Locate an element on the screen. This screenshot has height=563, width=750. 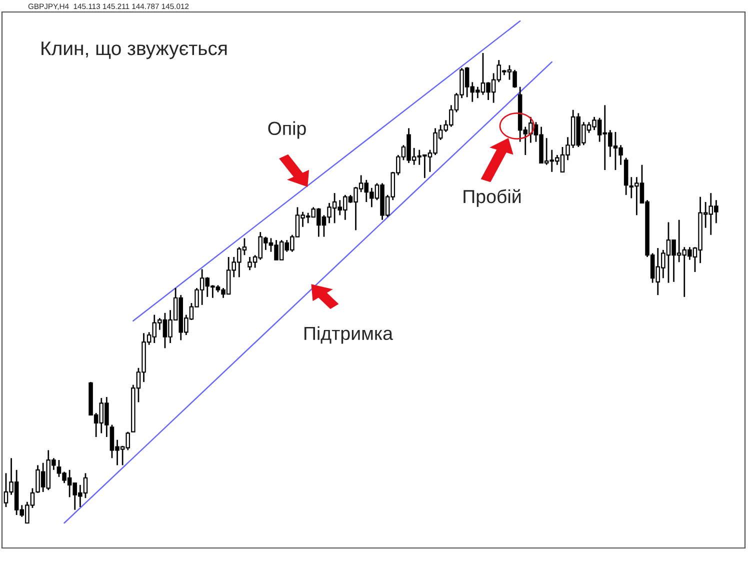
annotation: Опір is located at coordinates (287, 130).